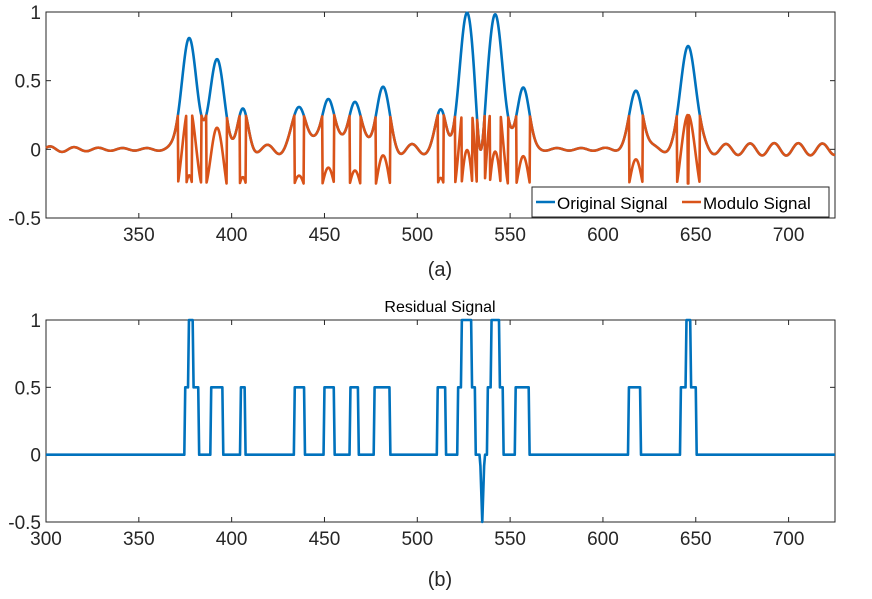 The height and width of the screenshot is (599, 872). What do you see at coordinates (440, 270) in the screenshot?
I see `panel-a-label: (a)` at bounding box center [440, 270].